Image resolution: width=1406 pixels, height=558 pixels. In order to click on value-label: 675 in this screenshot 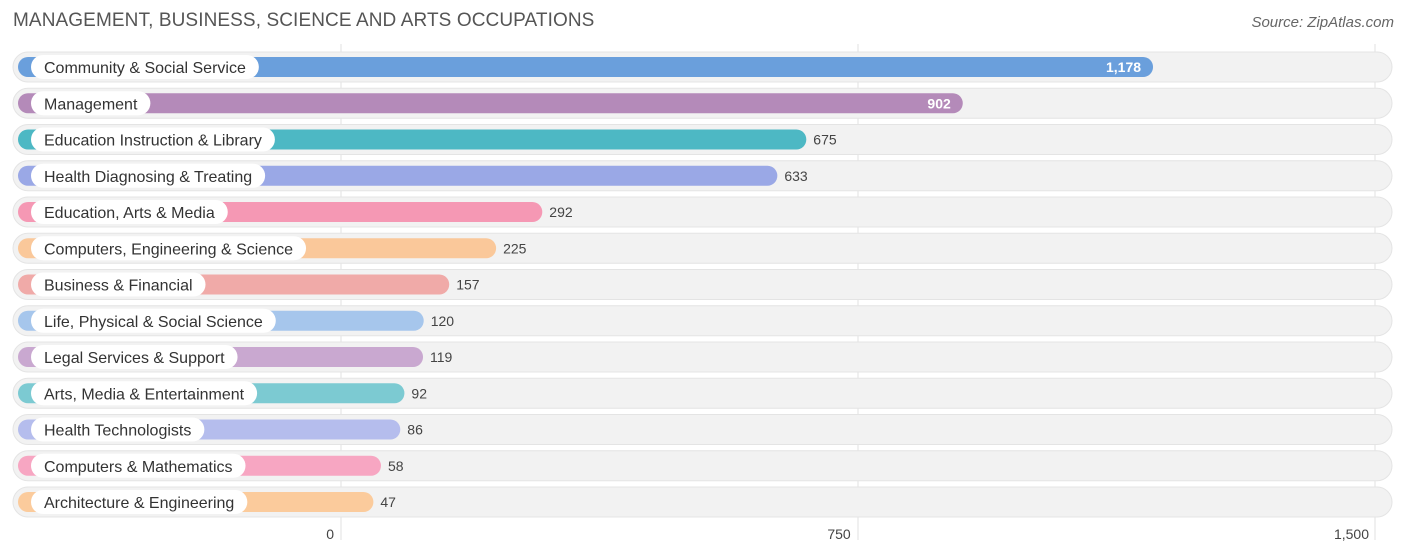, I will do `click(825, 140)`.